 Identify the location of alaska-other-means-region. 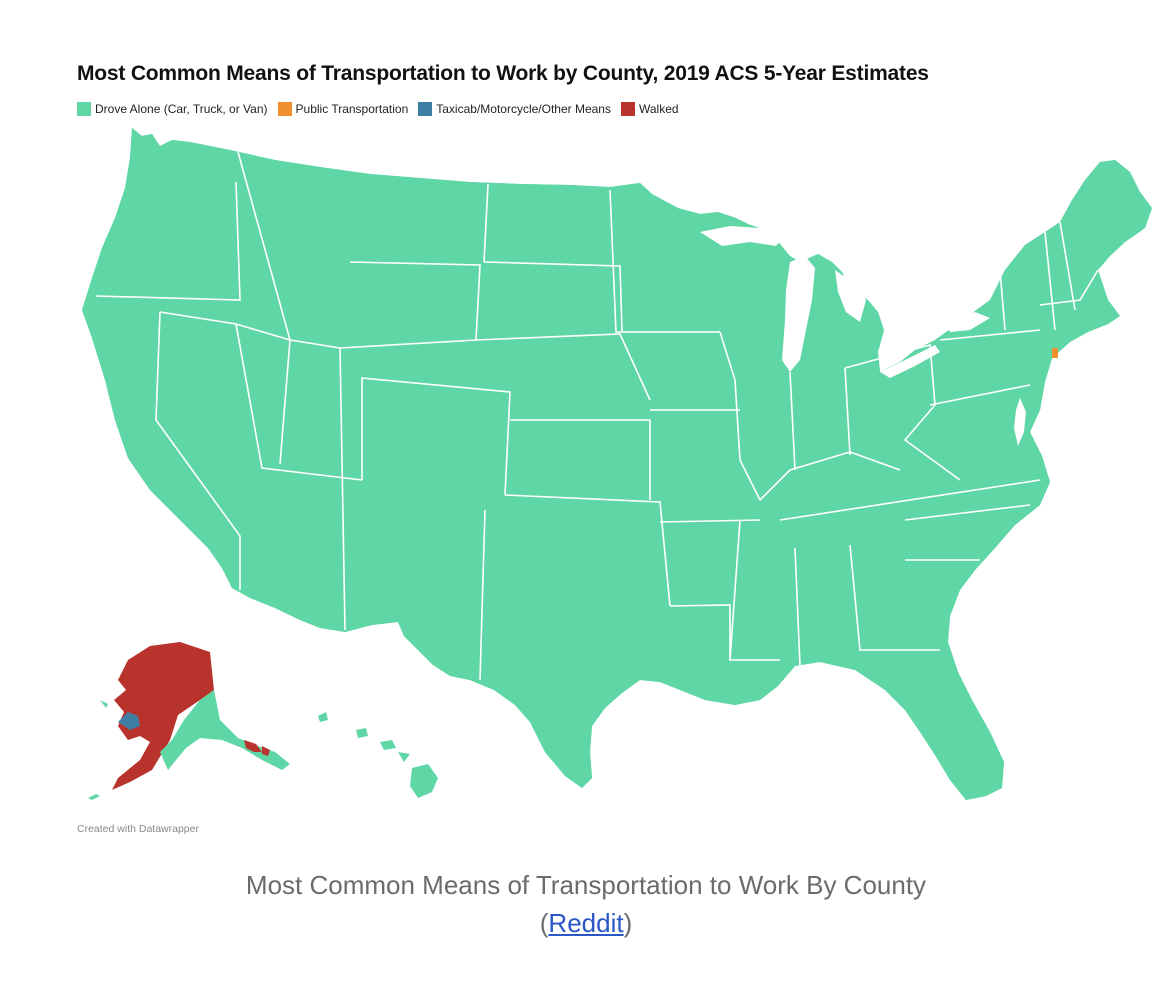
(129, 721).